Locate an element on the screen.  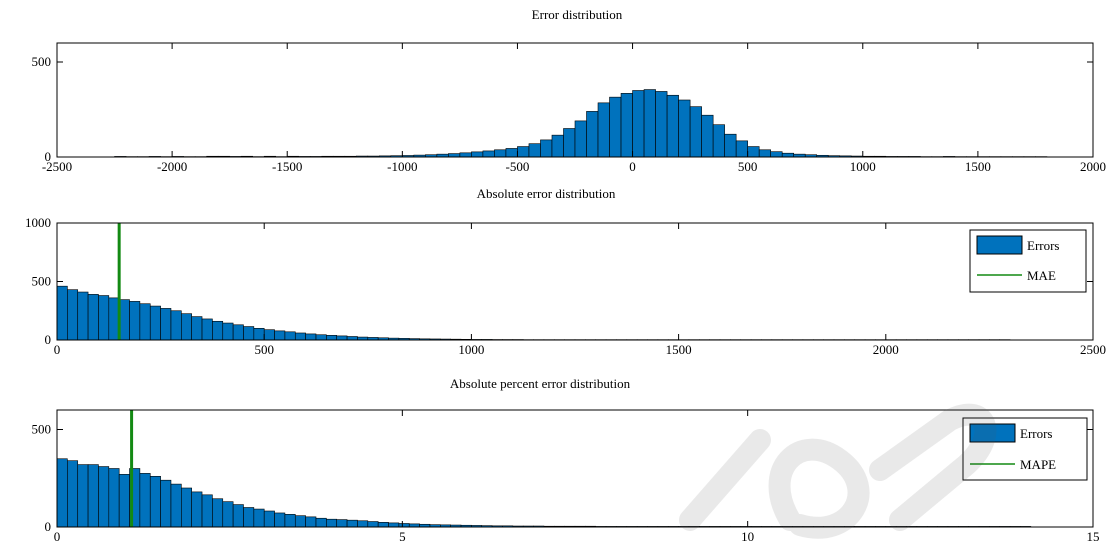
legend-mae-label: MAE is located at coordinates (1041, 275).